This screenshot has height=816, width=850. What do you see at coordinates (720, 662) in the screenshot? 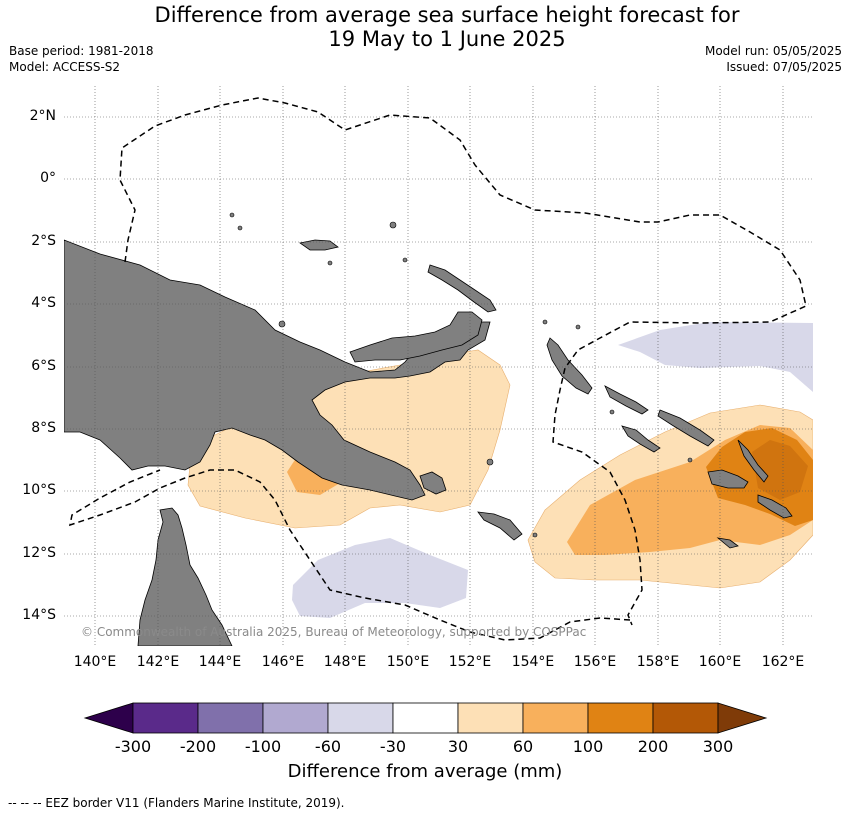
I see `lon-label: 160°E` at bounding box center [720, 662].